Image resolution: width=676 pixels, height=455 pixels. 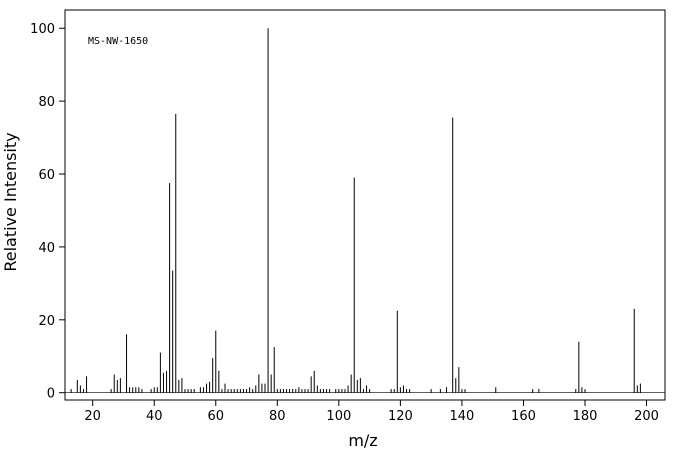 What do you see at coordinates (646, 416) in the screenshot?
I see `x-tick-label: 200` at bounding box center [646, 416].